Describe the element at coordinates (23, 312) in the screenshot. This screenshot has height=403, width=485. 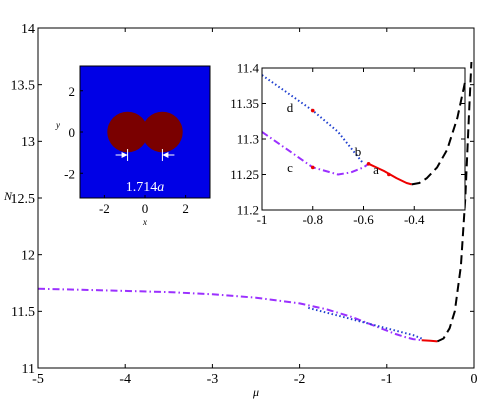
I see `main-y-tick-label: 11.5` at that location.